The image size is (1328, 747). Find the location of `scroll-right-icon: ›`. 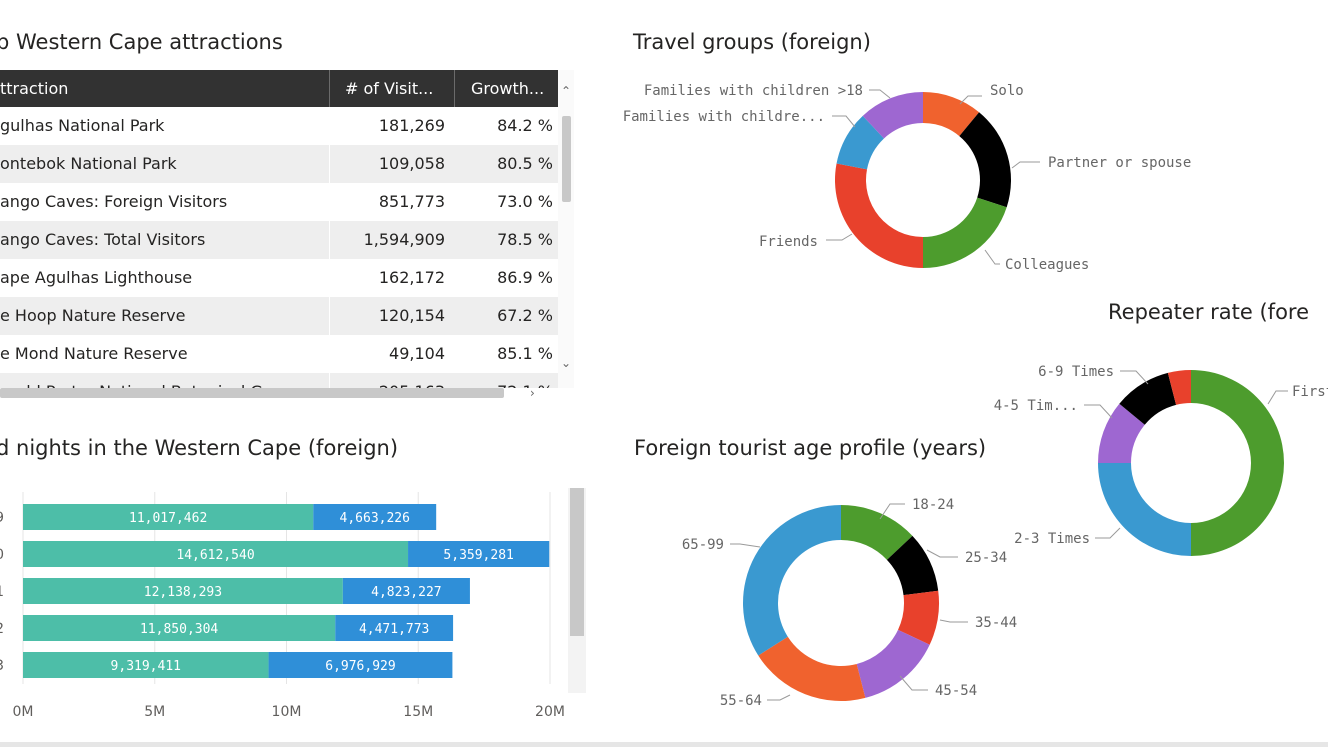

scroll-right-icon: › is located at coordinates (532, 393).